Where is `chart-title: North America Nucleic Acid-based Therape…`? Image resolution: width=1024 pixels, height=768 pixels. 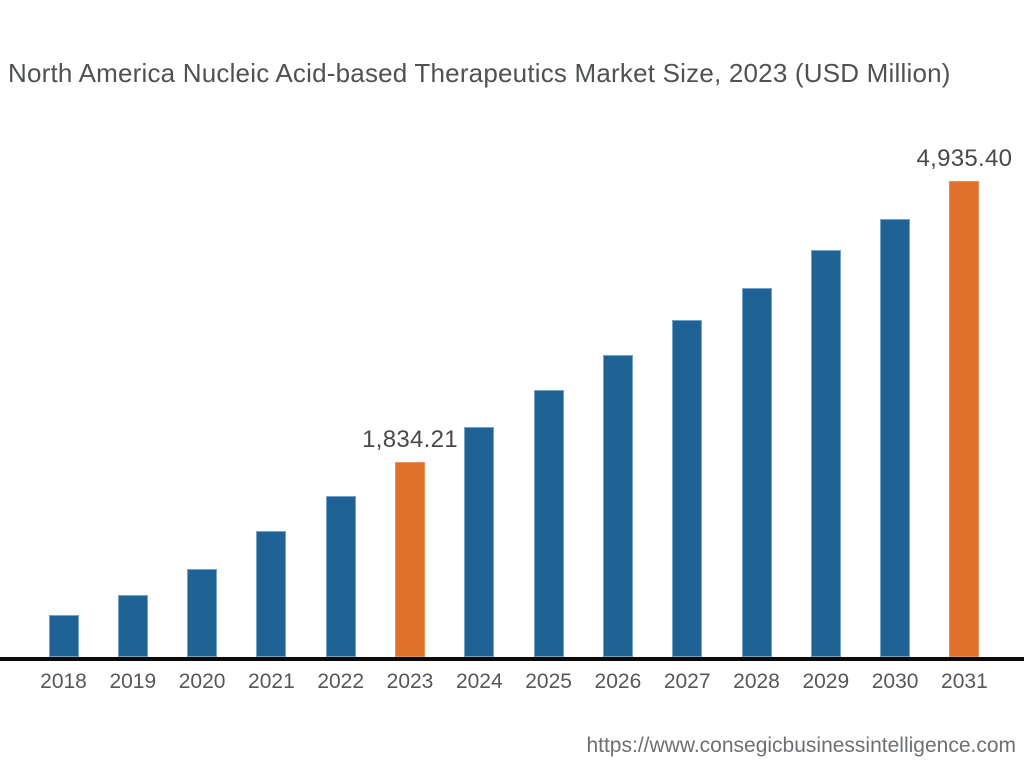 chart-title: North America Nucleic Acid-based Therape… is located at coordinates (479, 73).